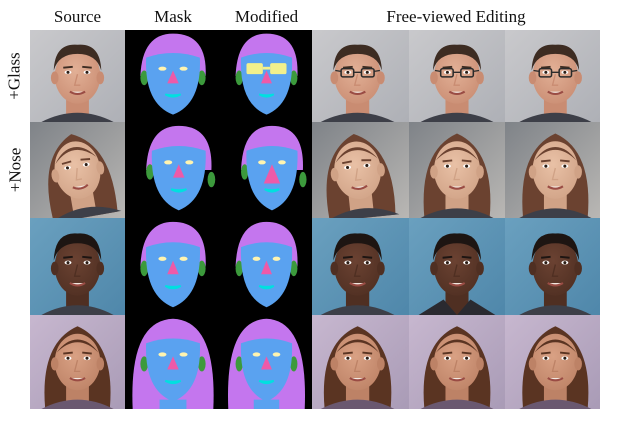 This screenshot has height=425, width=630. I want to click on row-label-glass: +Glass, so click(14, 76).